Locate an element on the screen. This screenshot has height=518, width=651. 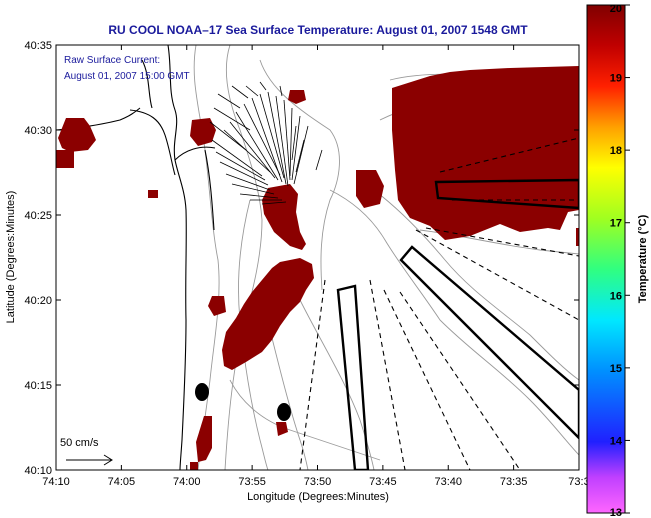
colorbar-tick-label: 18 is located at coordinates (616, 151).